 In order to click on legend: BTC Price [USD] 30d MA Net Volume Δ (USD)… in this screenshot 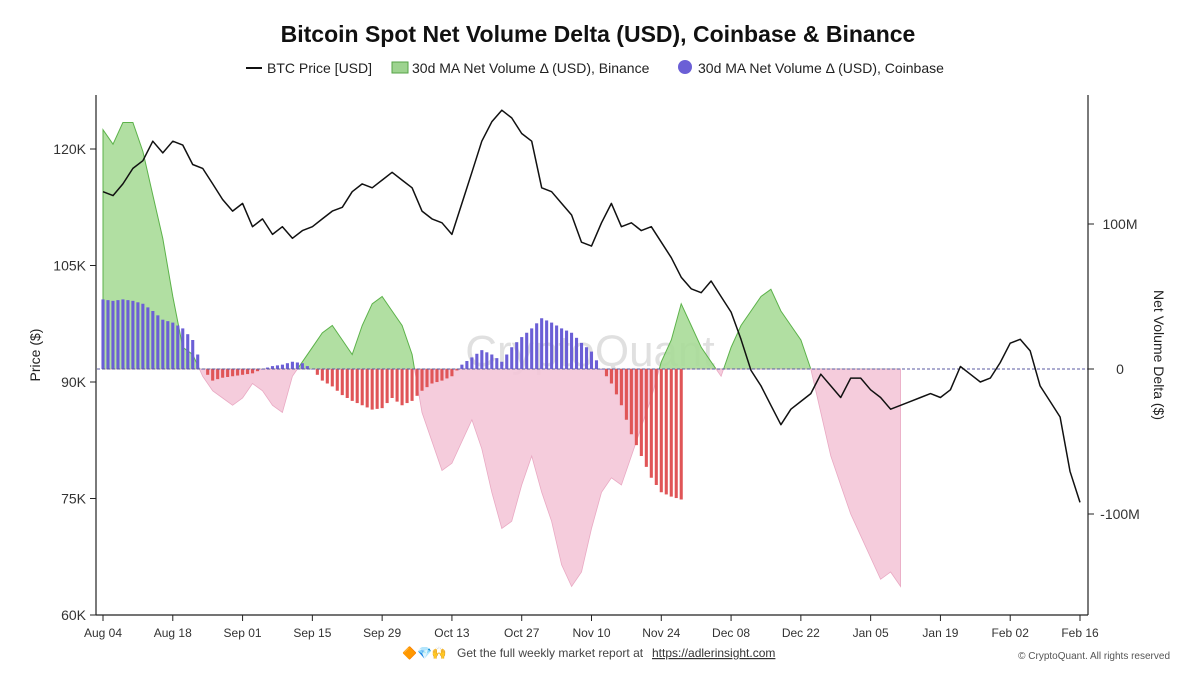, I will do `click(595, 68)`.